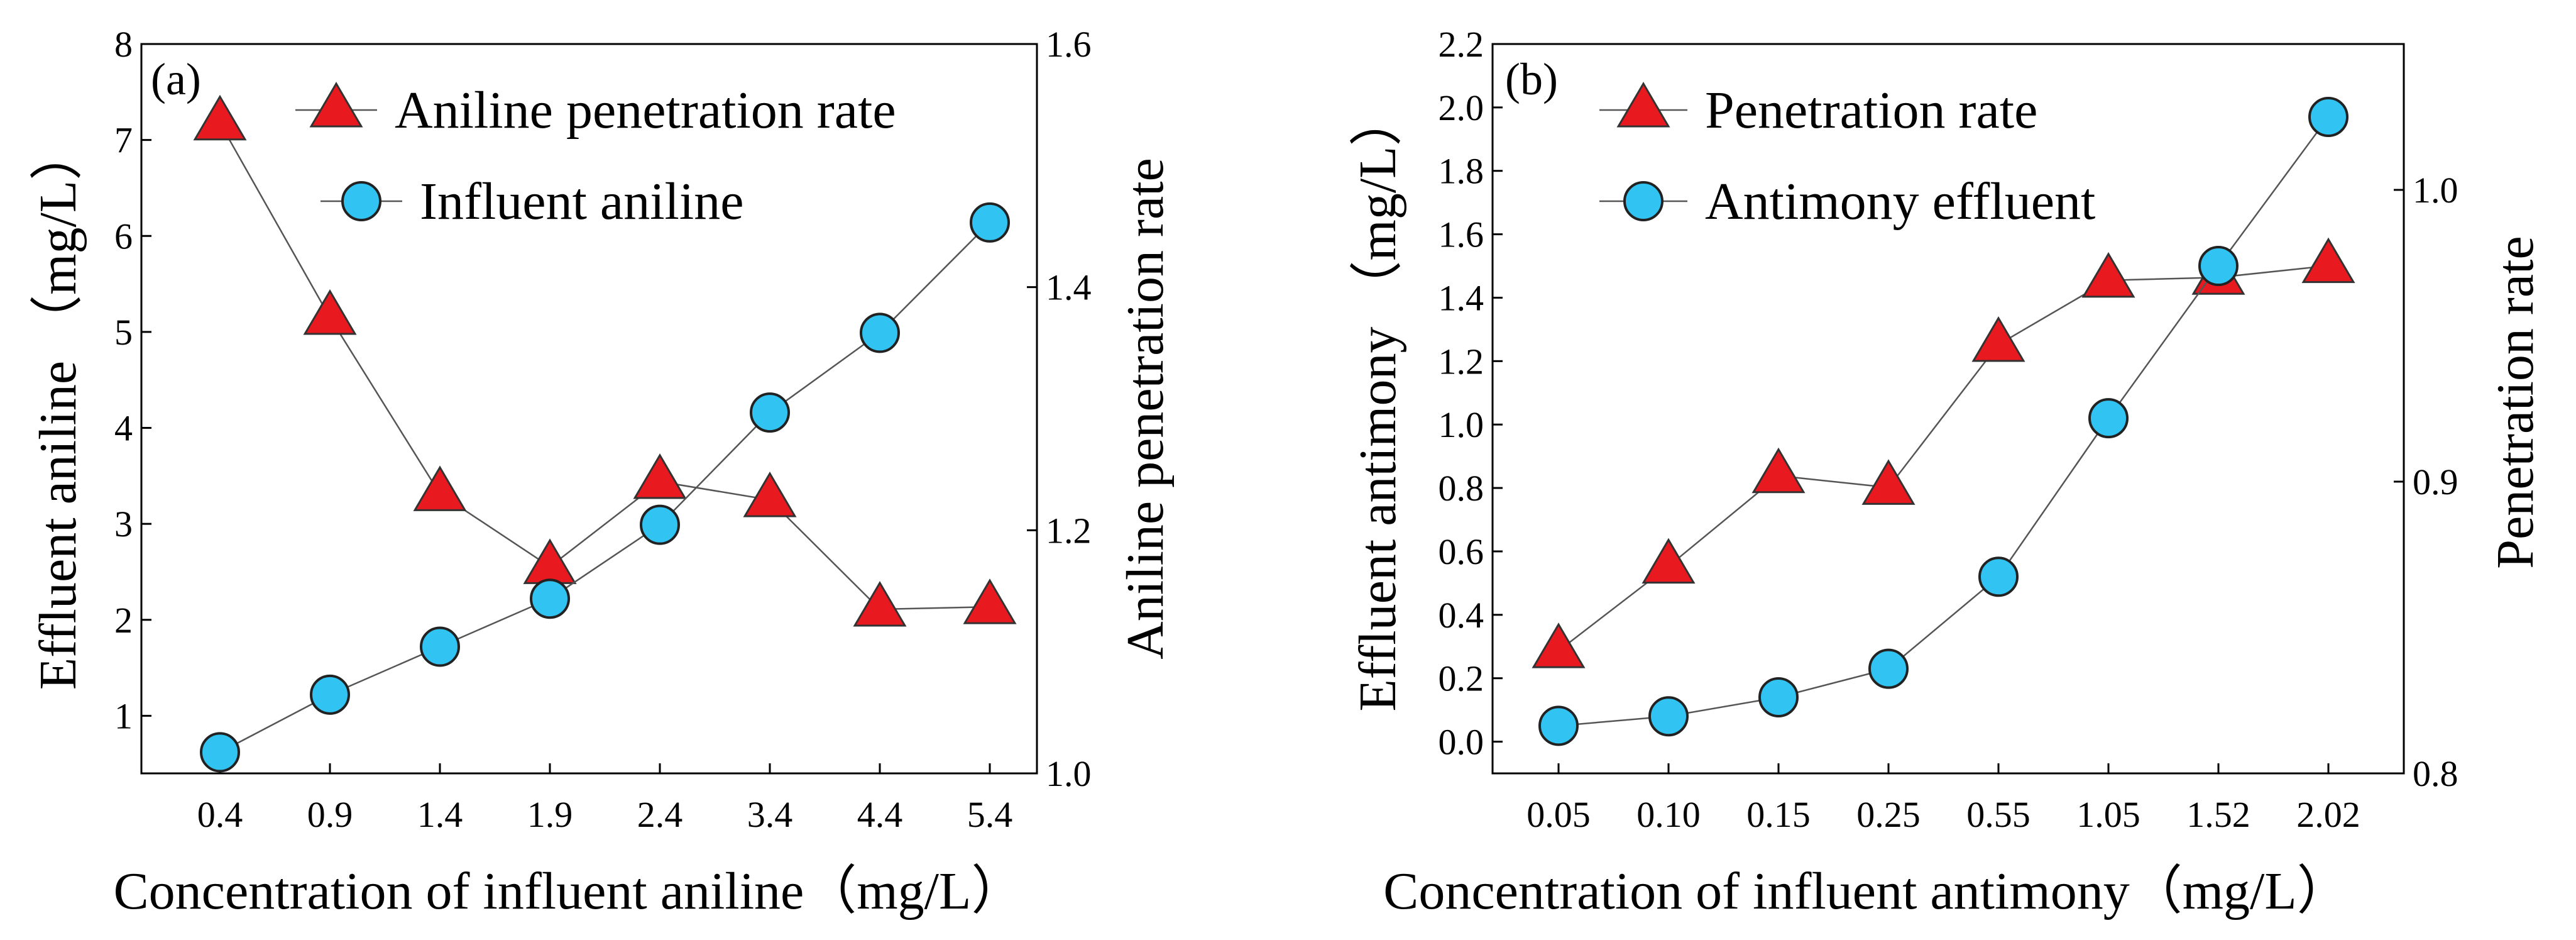 The height and width of the screenshot is (940, 2576). Describe the element at coordinates (569, 892) in the screenshot. I see `x-axis-title: Concentration of influent aniline（mg/L）` at that location.